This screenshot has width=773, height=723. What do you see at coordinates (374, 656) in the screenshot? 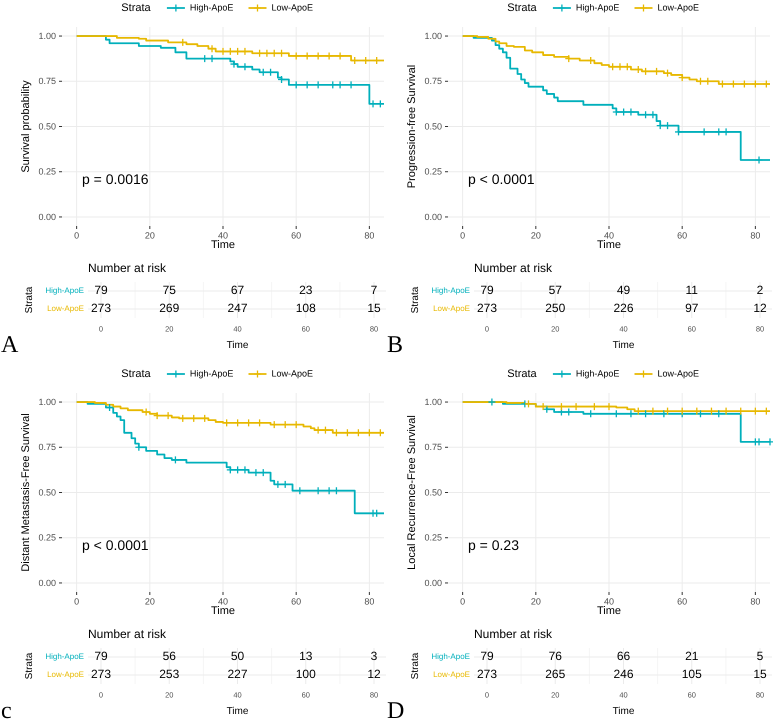
I see `data-label: 3` at bounding box center [374, 656].